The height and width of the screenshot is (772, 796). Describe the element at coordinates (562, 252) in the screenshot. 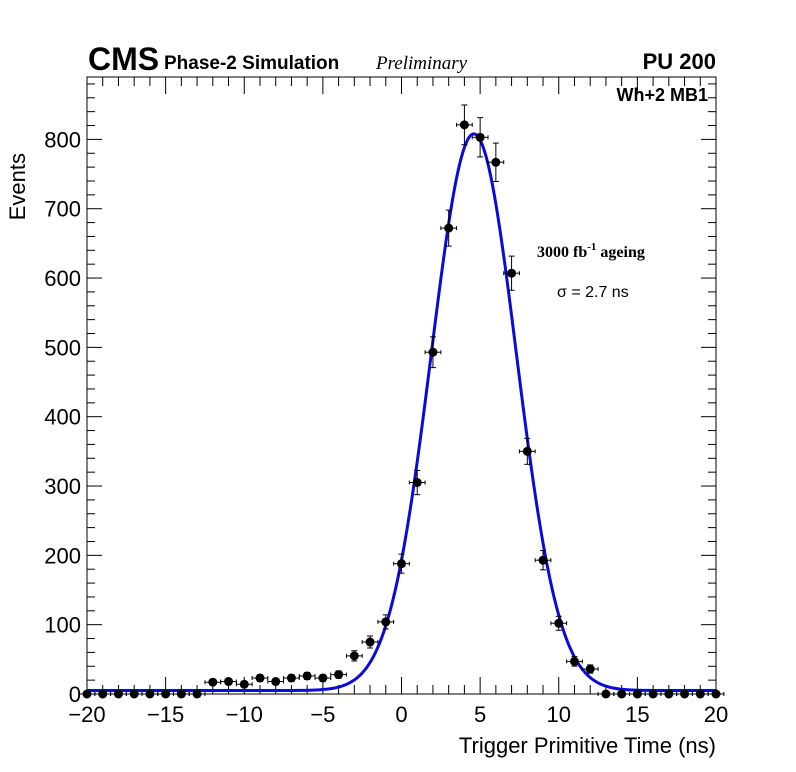

I see `ageing-value: 3000 fb` at that location.